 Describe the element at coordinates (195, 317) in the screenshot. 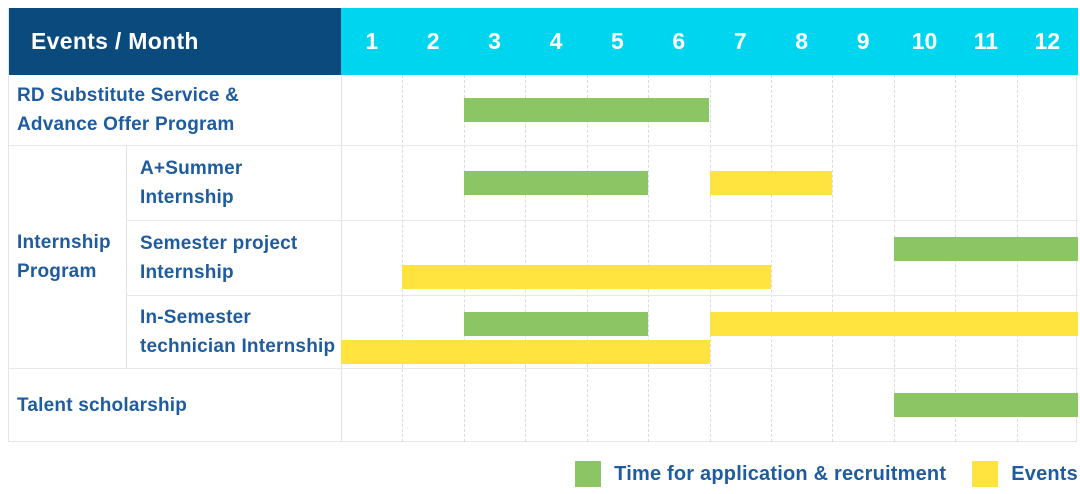

I see `row-label-line: In-Semester` at that location.